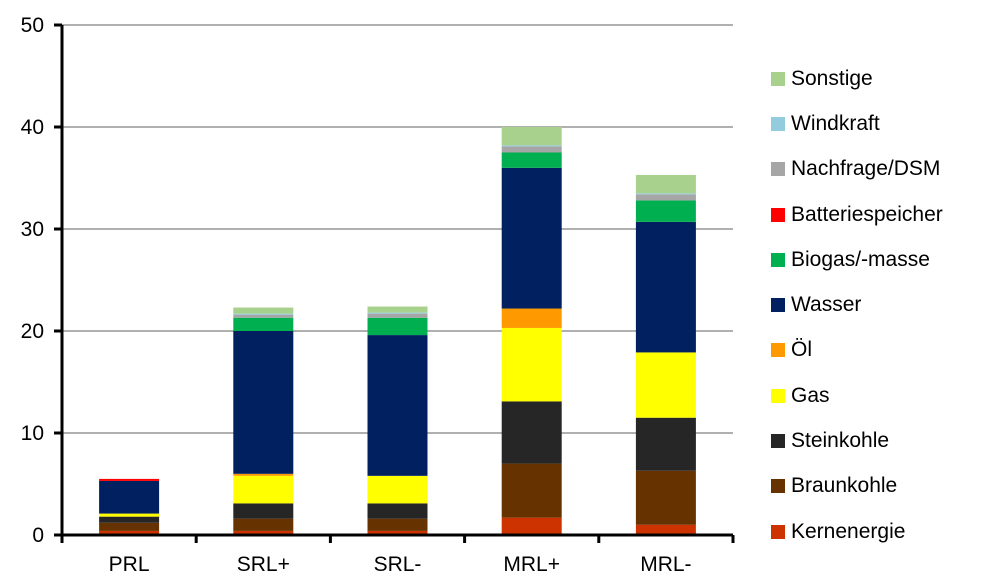  Describe the element at coordinates (826, 305) in the screenshot. I see `legend-label: Wasser` at that location.